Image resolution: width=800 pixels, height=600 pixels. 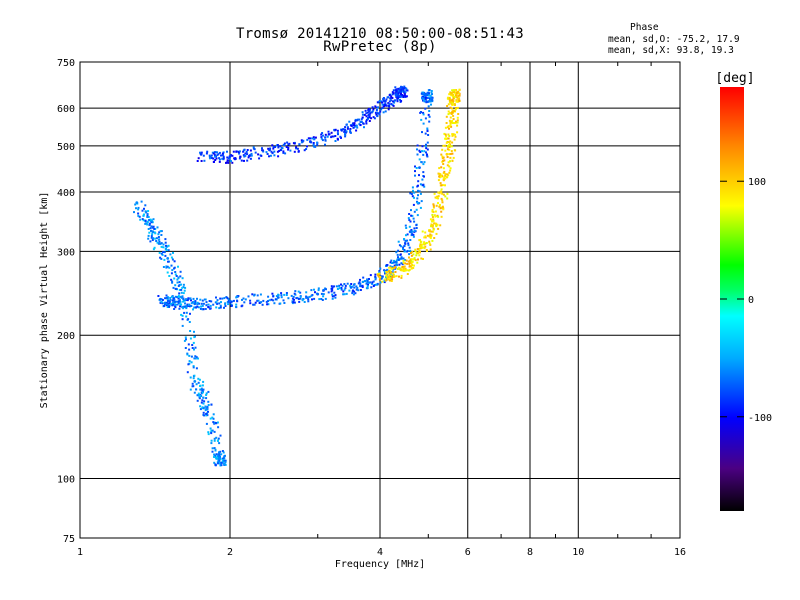 I want to click on x-tick-label: 6, so click(x=468, y=552).